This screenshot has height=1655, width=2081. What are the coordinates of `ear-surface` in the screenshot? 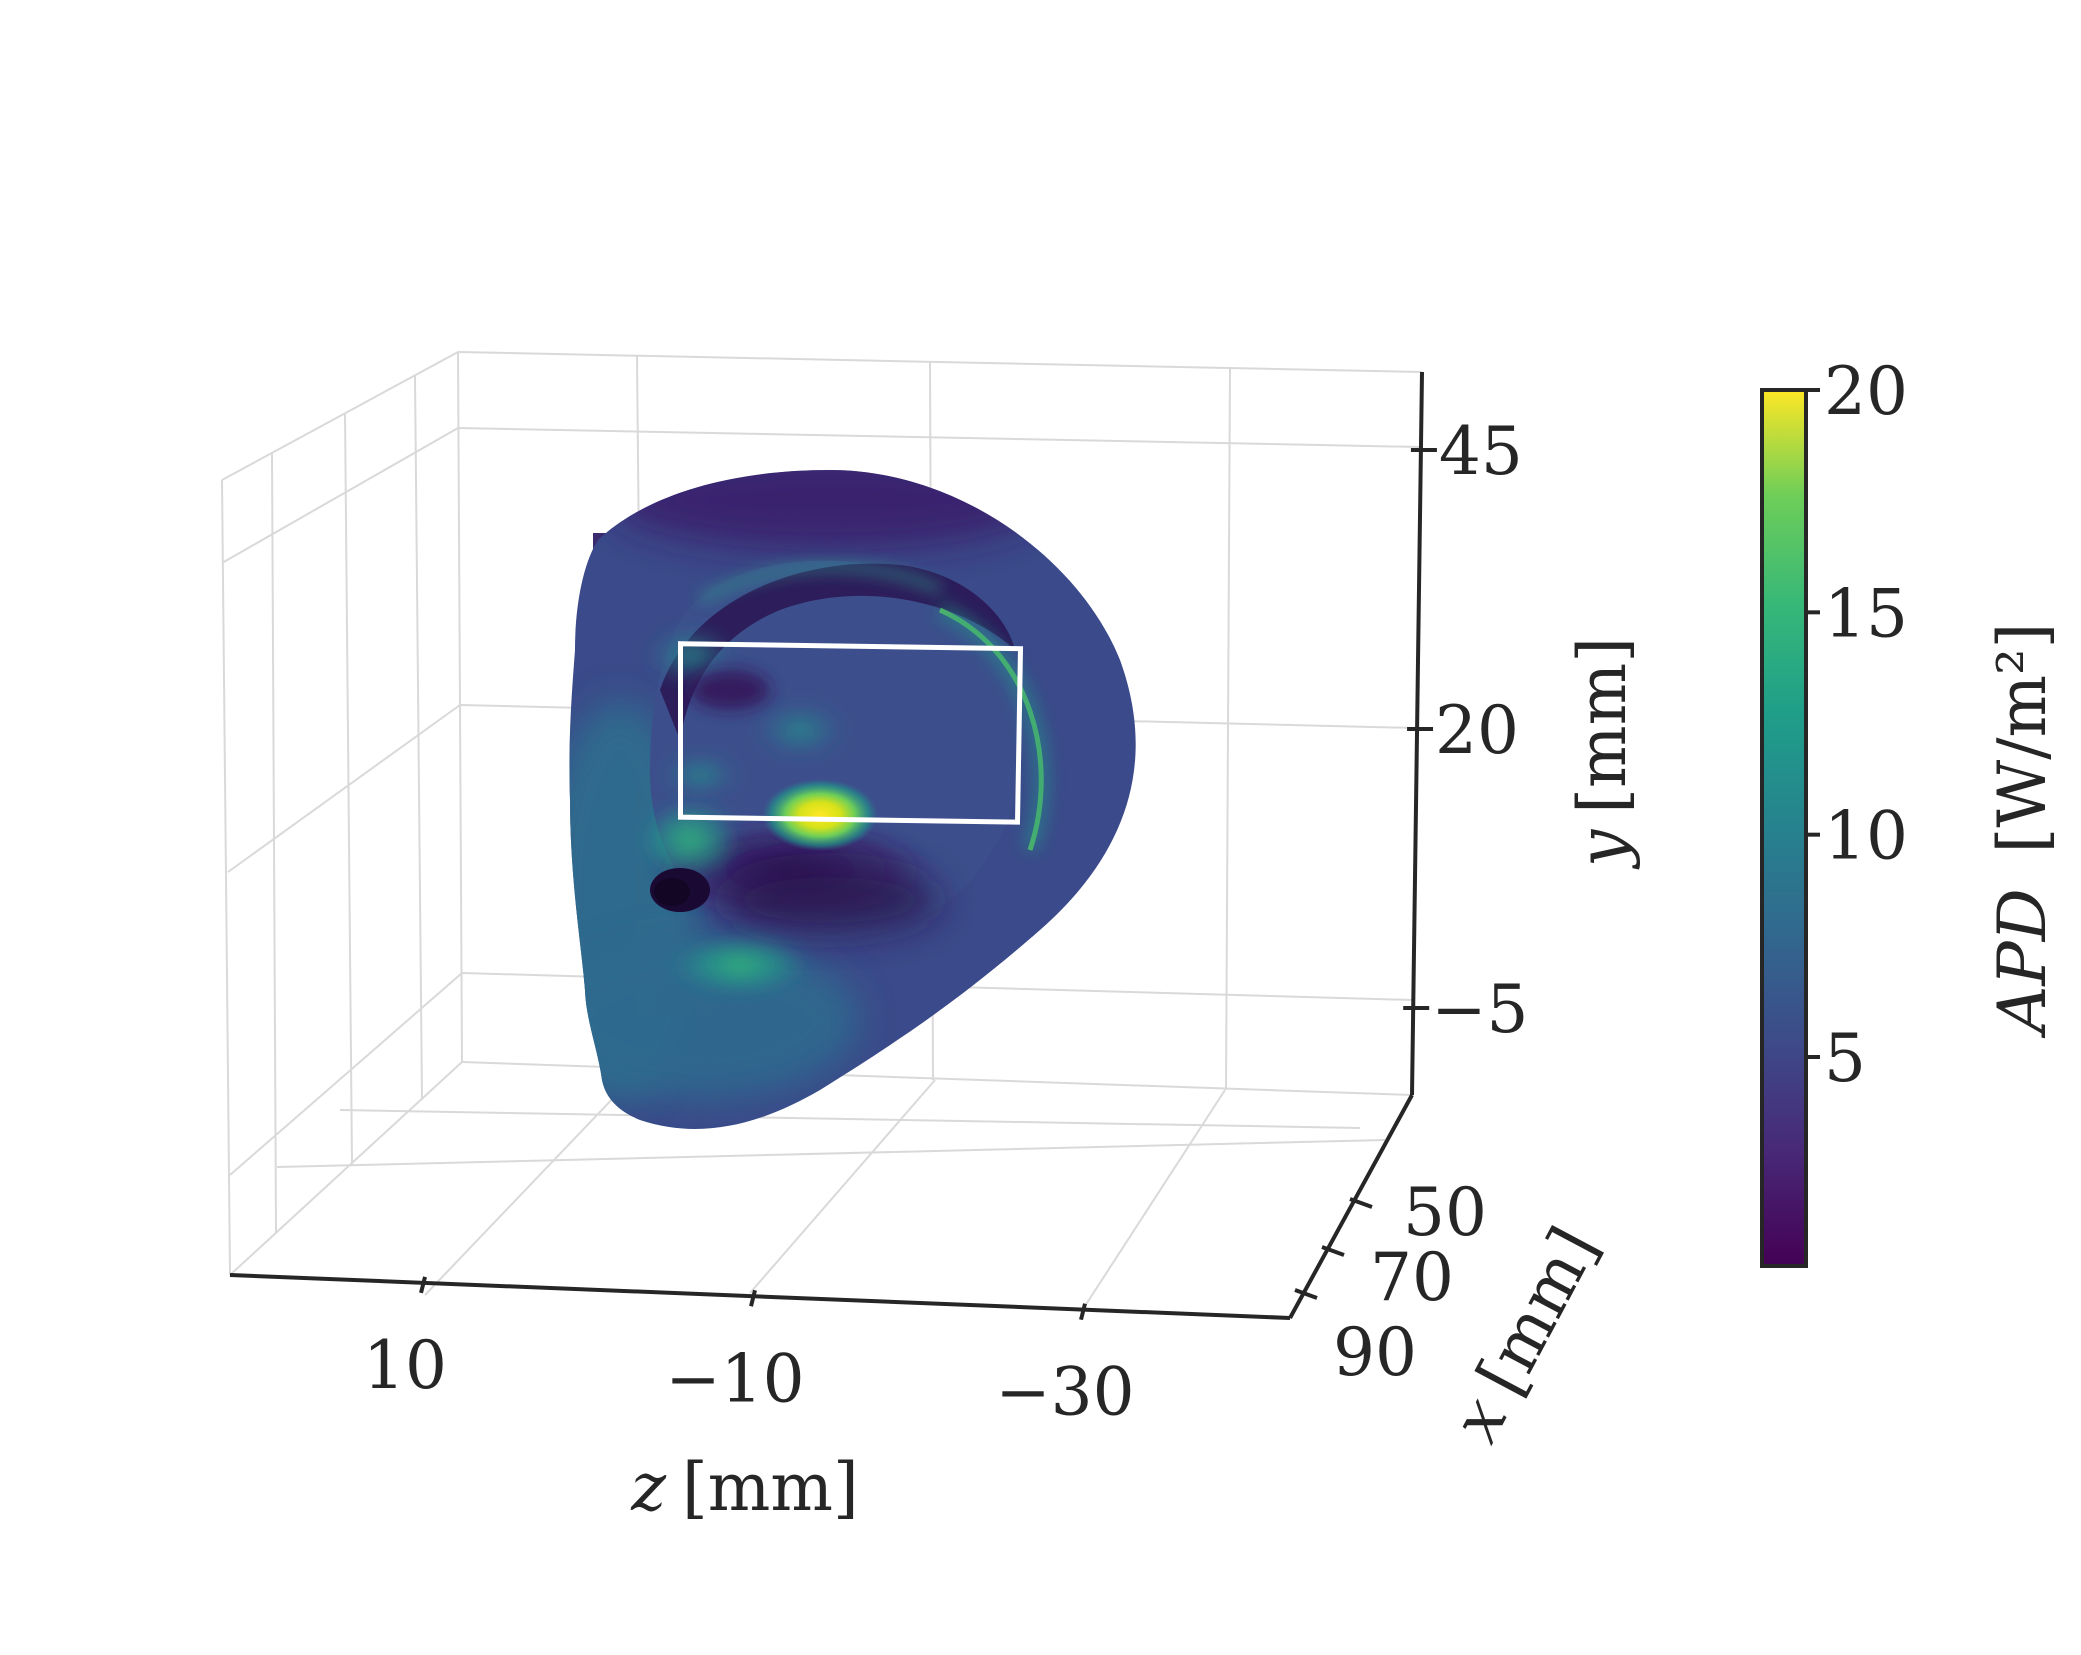 It's located at (852, 799).